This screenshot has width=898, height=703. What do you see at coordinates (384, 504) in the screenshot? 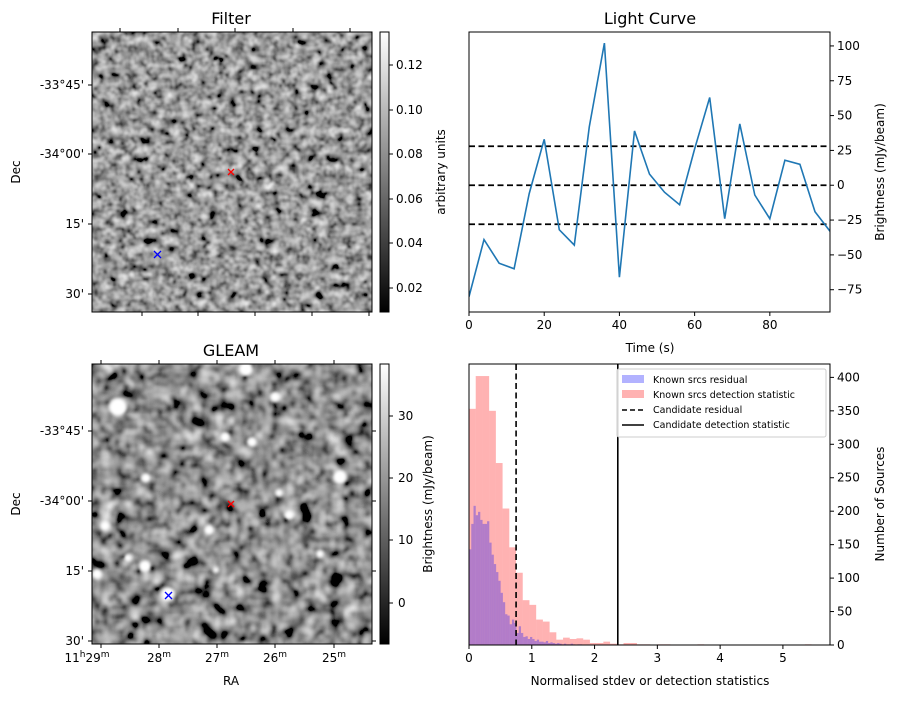
I see `gleam-colorbar` at bounding box center [384, 504].